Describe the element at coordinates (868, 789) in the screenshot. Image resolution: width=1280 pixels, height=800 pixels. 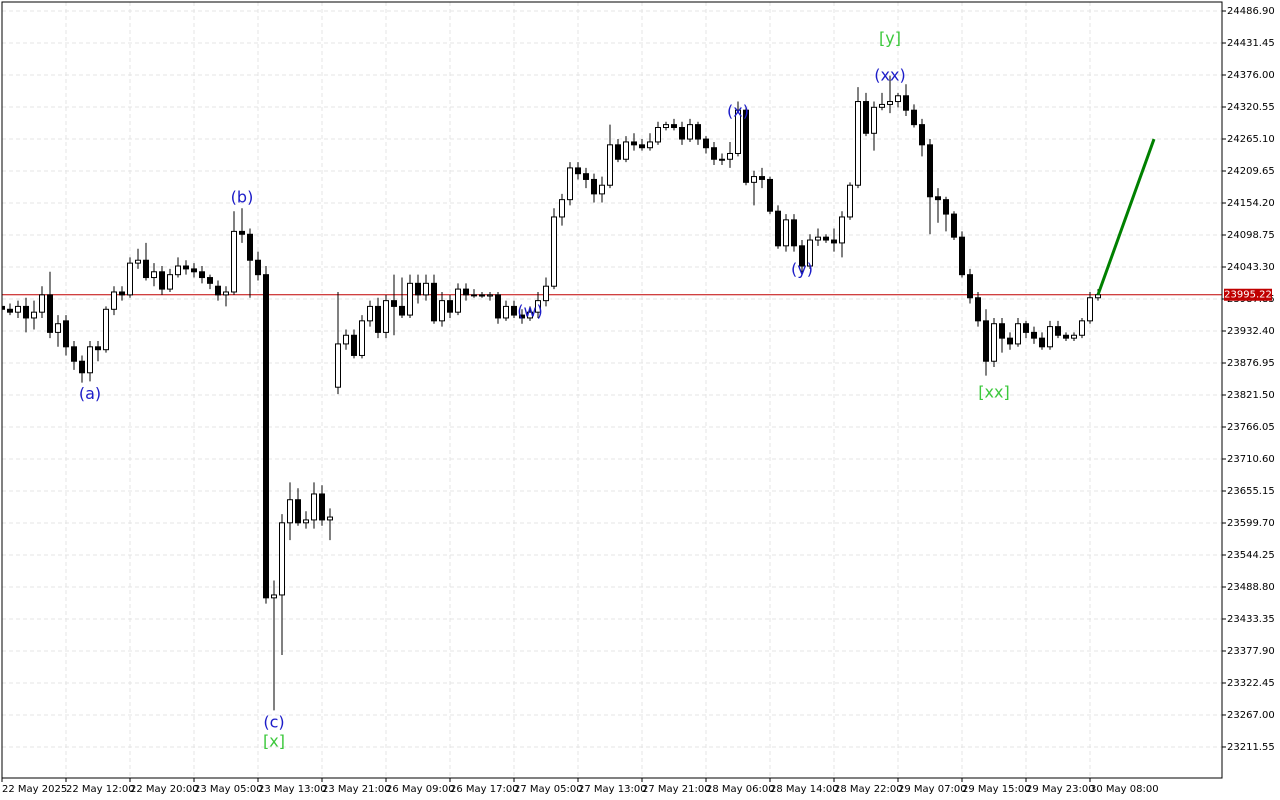
I see `x-tick-label: 28 May 22:00` at that location.